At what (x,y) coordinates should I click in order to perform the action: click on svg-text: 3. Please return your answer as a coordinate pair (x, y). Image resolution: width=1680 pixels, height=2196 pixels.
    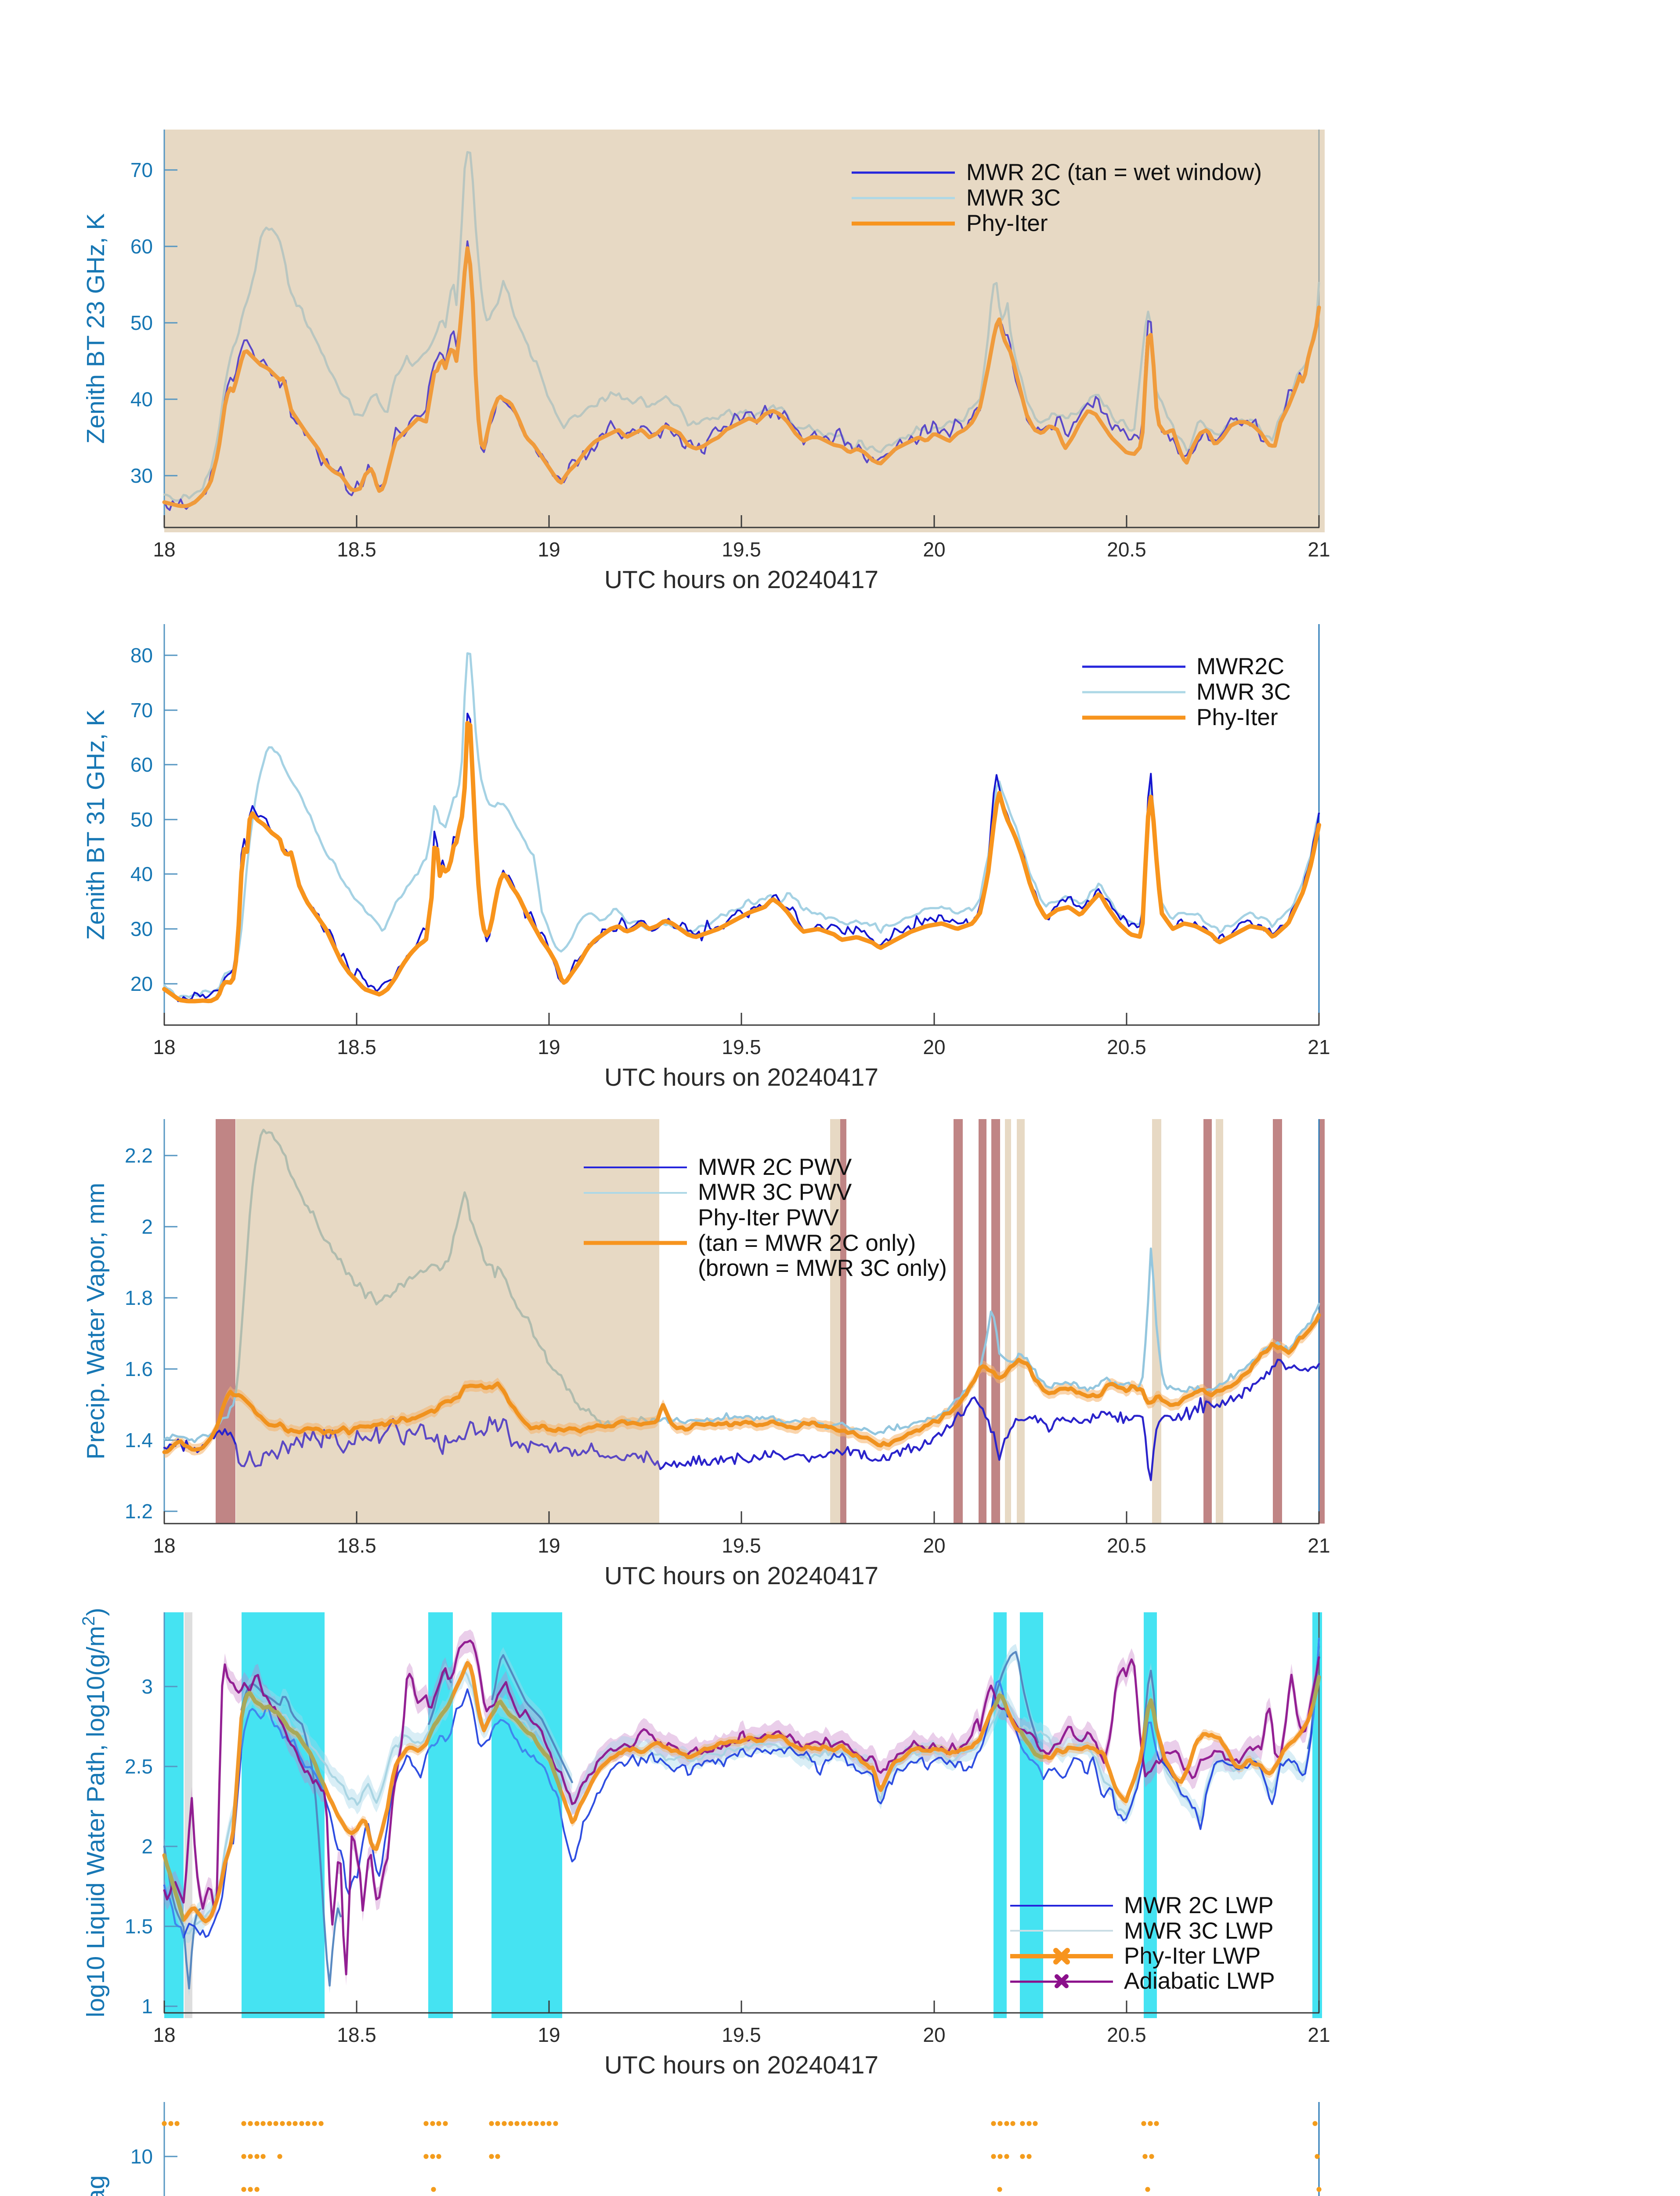
    Looking at the image, I should click on (147, 1687).